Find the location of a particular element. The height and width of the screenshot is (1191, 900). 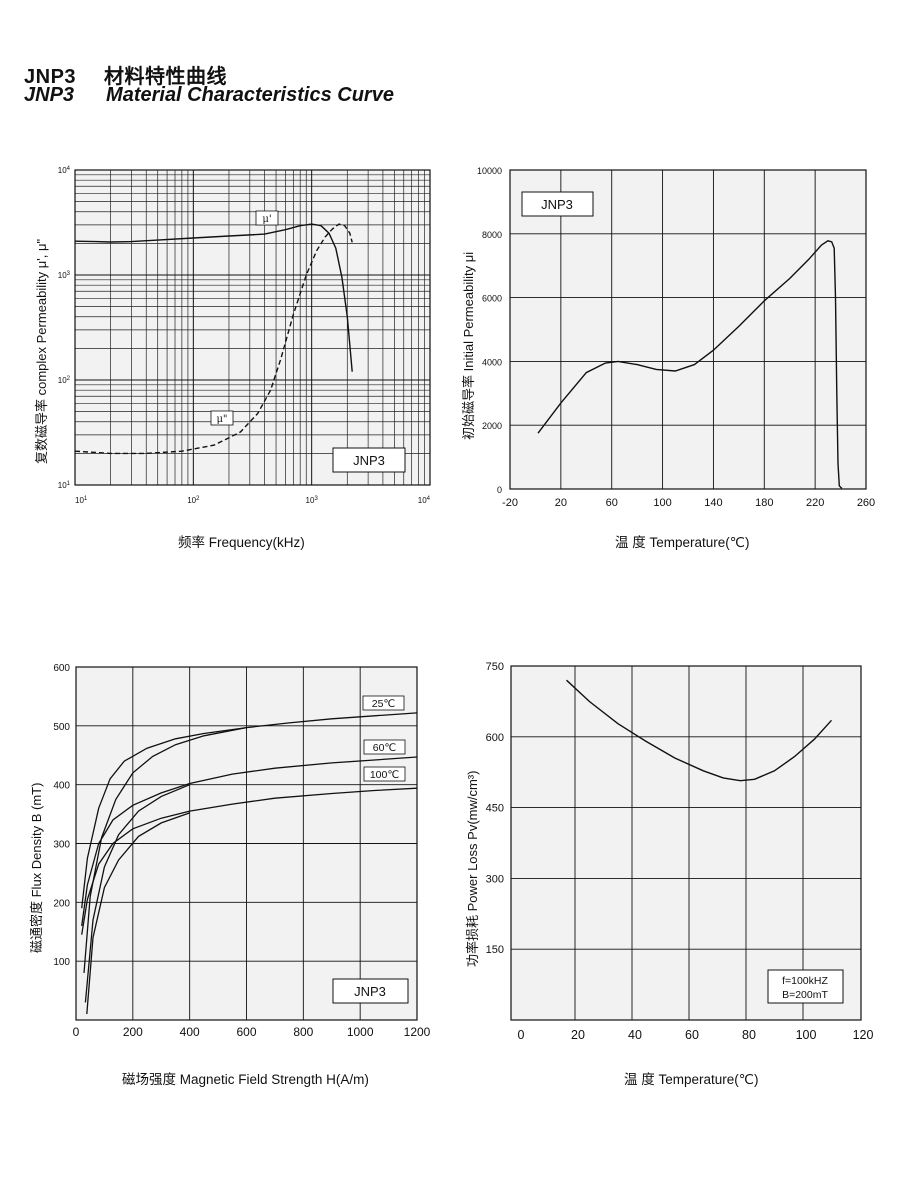

chart1-series-label-mu-imag: μ" is located at coordinates (221, 419).